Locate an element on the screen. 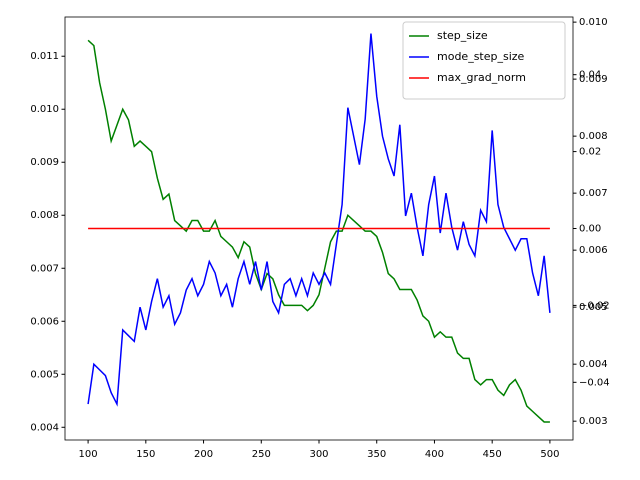  y3-tick-label: 0.02 is located at coordinates (590, 152).